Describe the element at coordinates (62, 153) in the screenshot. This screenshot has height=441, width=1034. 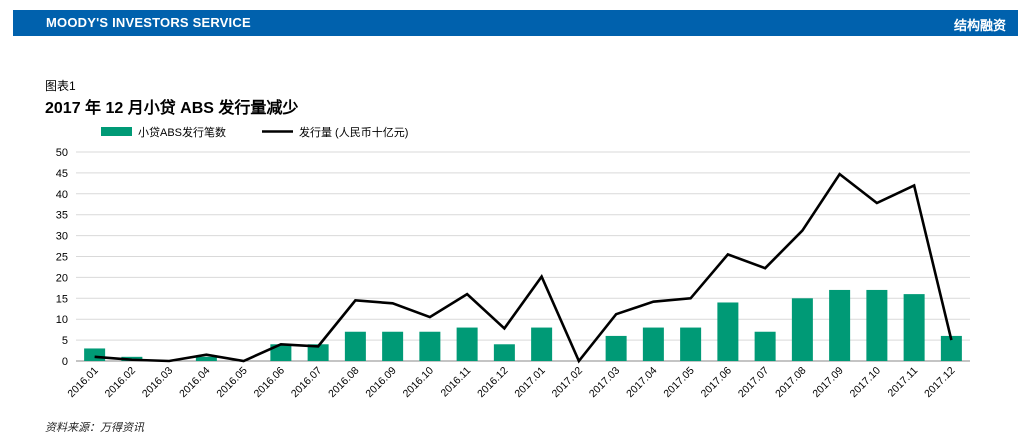
I see `y-tick-label: 50` at that location.